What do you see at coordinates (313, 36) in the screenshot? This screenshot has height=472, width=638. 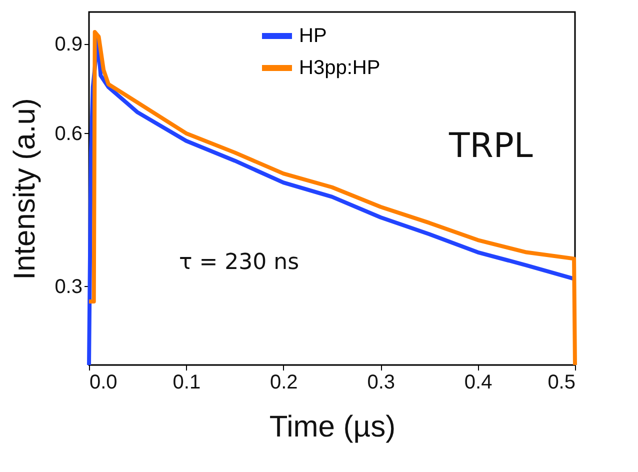 I see `legend-label: HP` at bounding box center [313, 36].